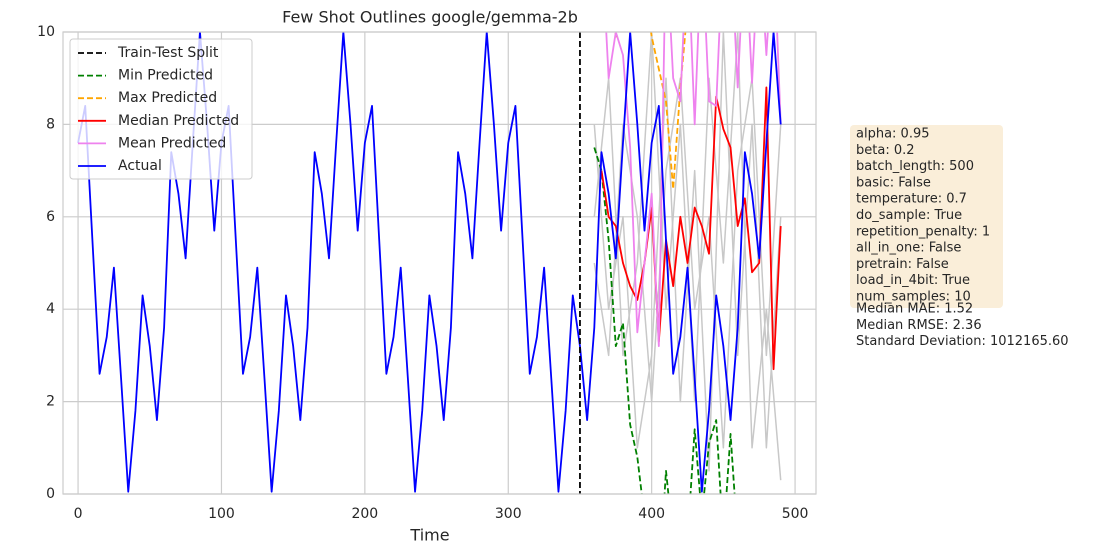 The width and height of the screenshot is (1093, 556). What do you see at coordinates (651, 514) in the screenshot?
I see `x-tick-label: 400` at bounding box center [651, 514].